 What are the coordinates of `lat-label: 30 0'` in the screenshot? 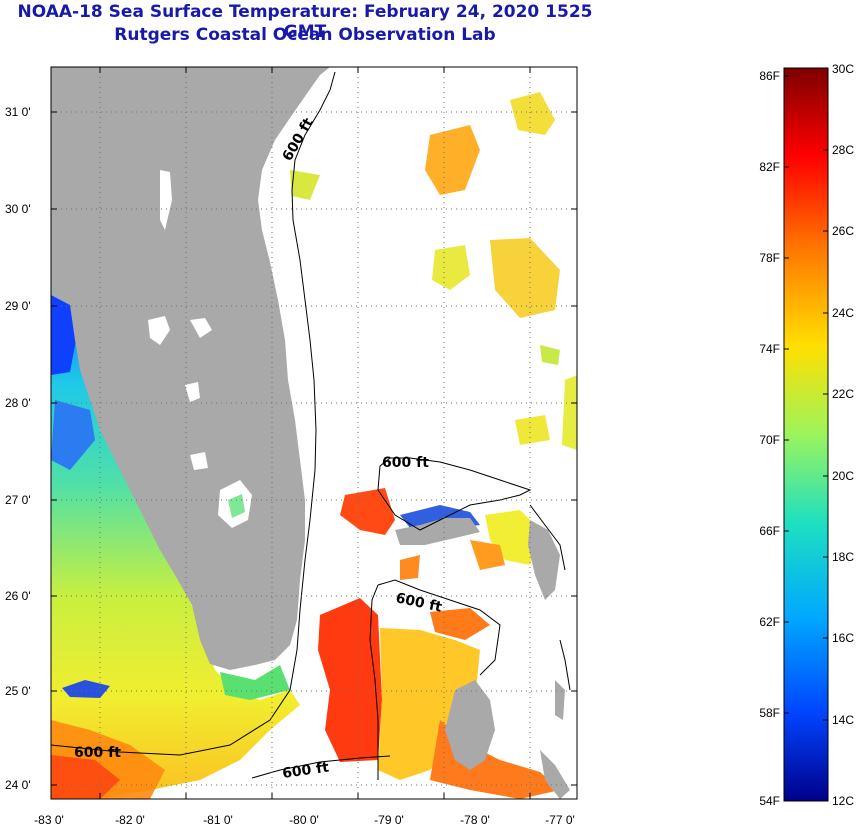 It's located at (18, 209).